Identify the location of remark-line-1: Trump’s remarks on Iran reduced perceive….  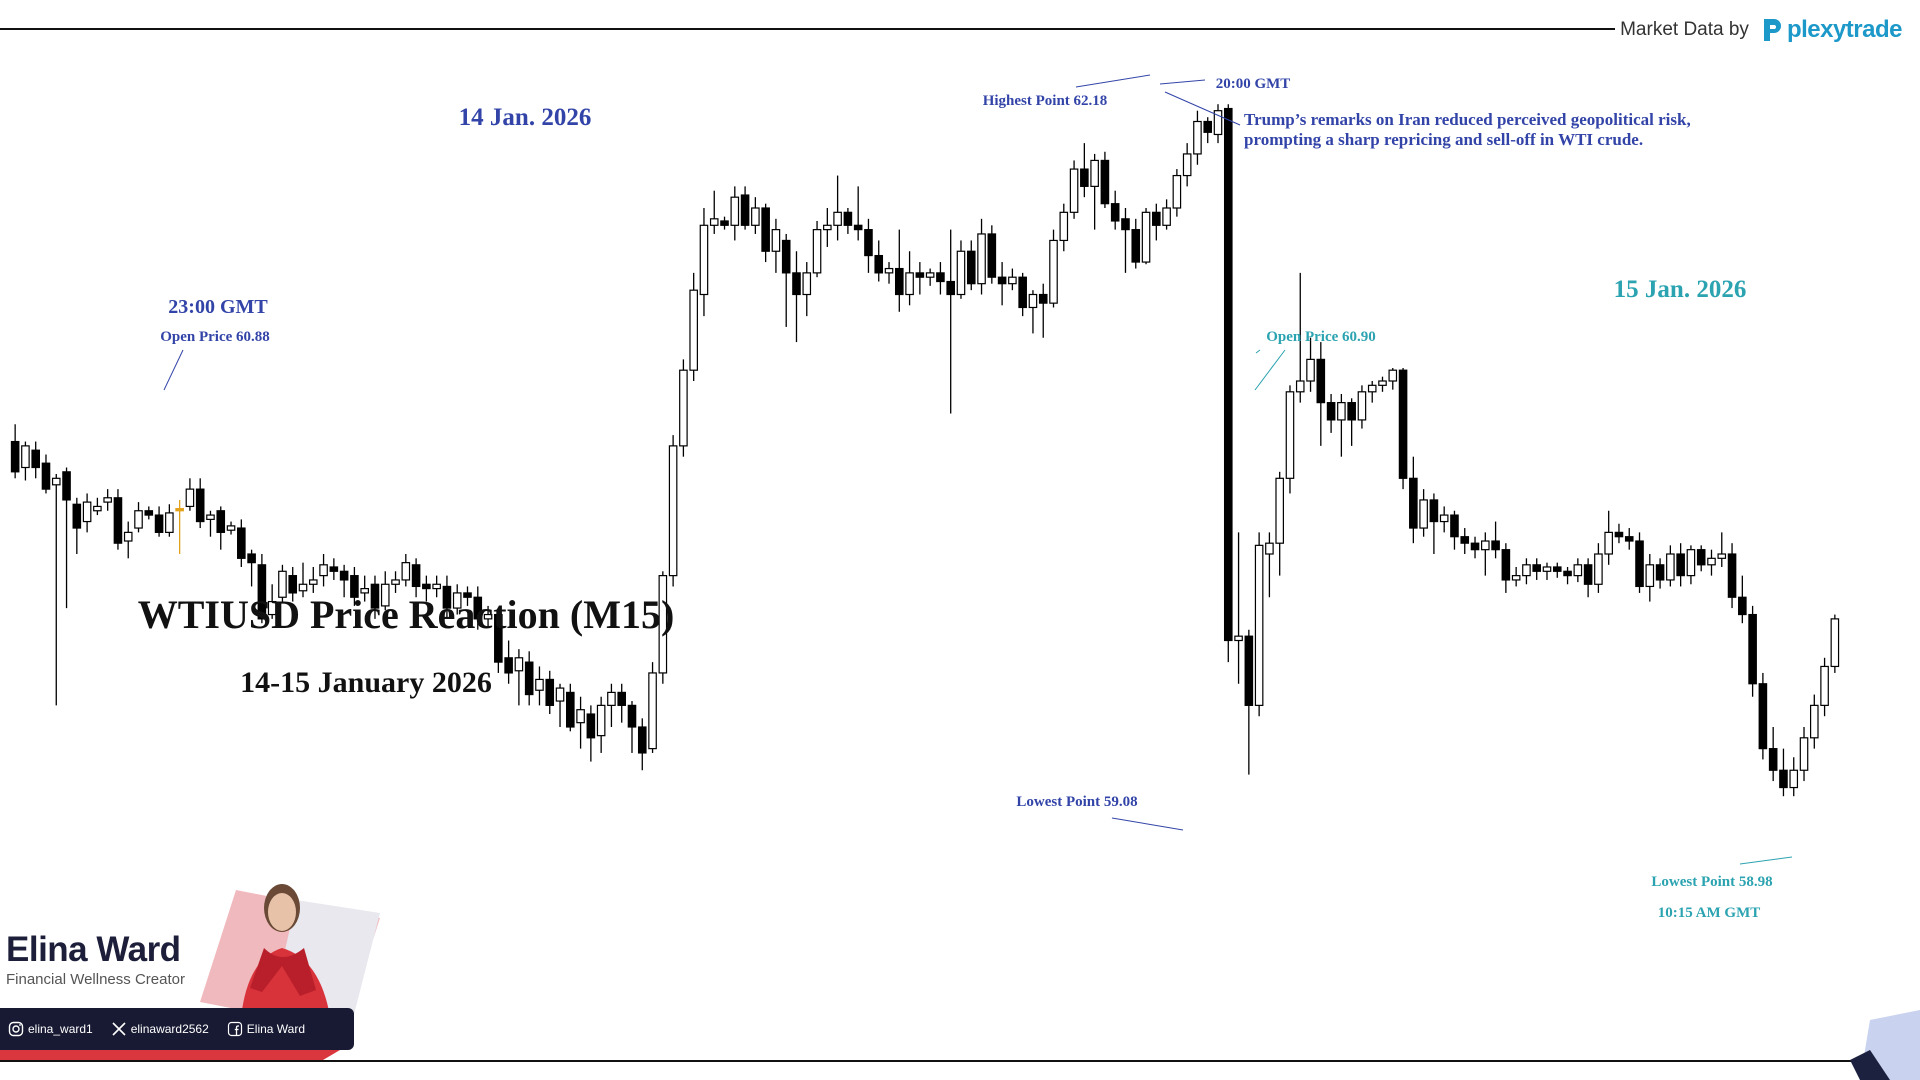
(1467, 119).